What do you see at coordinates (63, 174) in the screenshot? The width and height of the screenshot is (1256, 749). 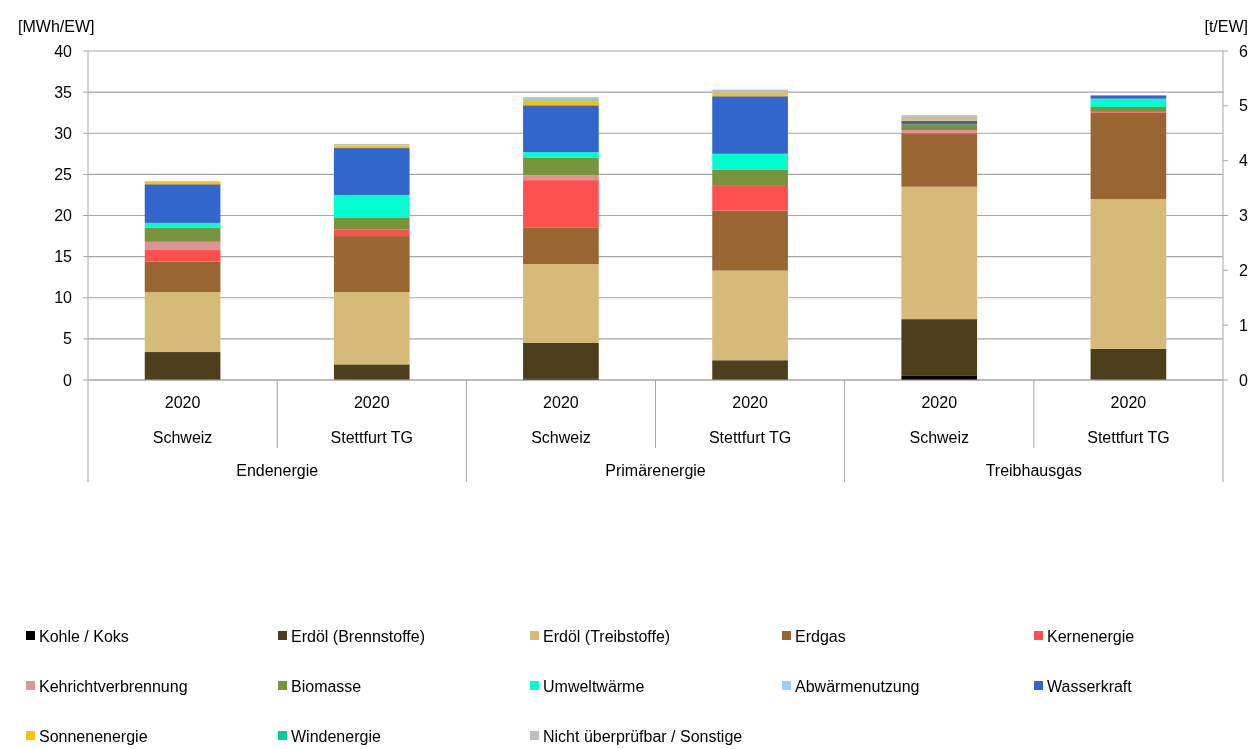 I see `y-tick-label: 25` at bounding box center [63, 174].